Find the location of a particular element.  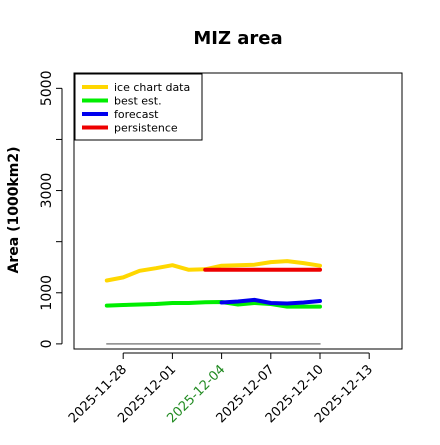

series-line-best-est is located at coordinates (213, 304).